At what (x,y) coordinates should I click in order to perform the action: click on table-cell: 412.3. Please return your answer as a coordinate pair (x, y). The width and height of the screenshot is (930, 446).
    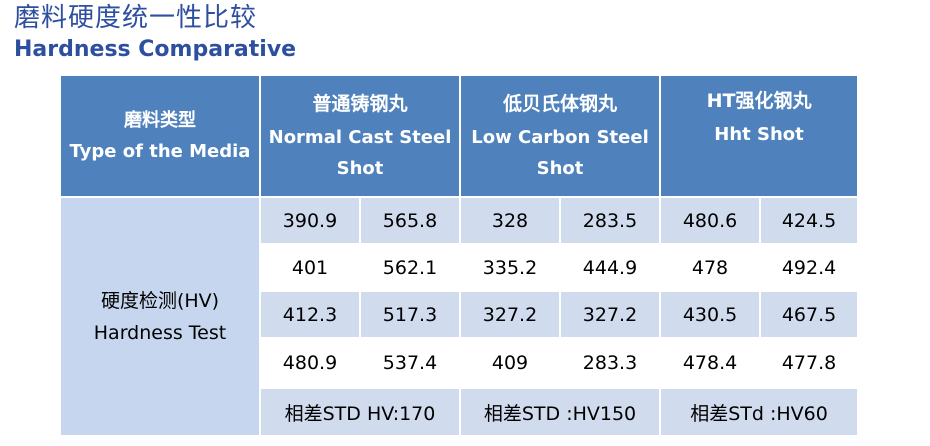
    Looking at the image, I should click on (310, 314).